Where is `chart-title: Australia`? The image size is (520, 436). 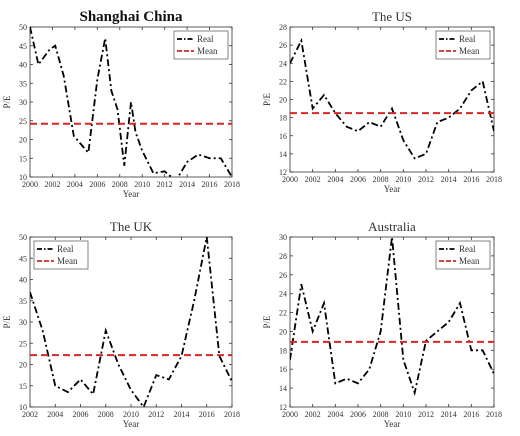 chart-title: Australia is located at coordinates (392, 226).